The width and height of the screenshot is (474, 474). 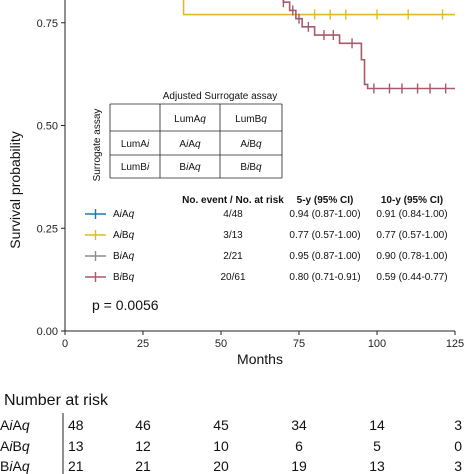 I want to click on surrogate-row-label: LumBi, so click(x=135, y=167).